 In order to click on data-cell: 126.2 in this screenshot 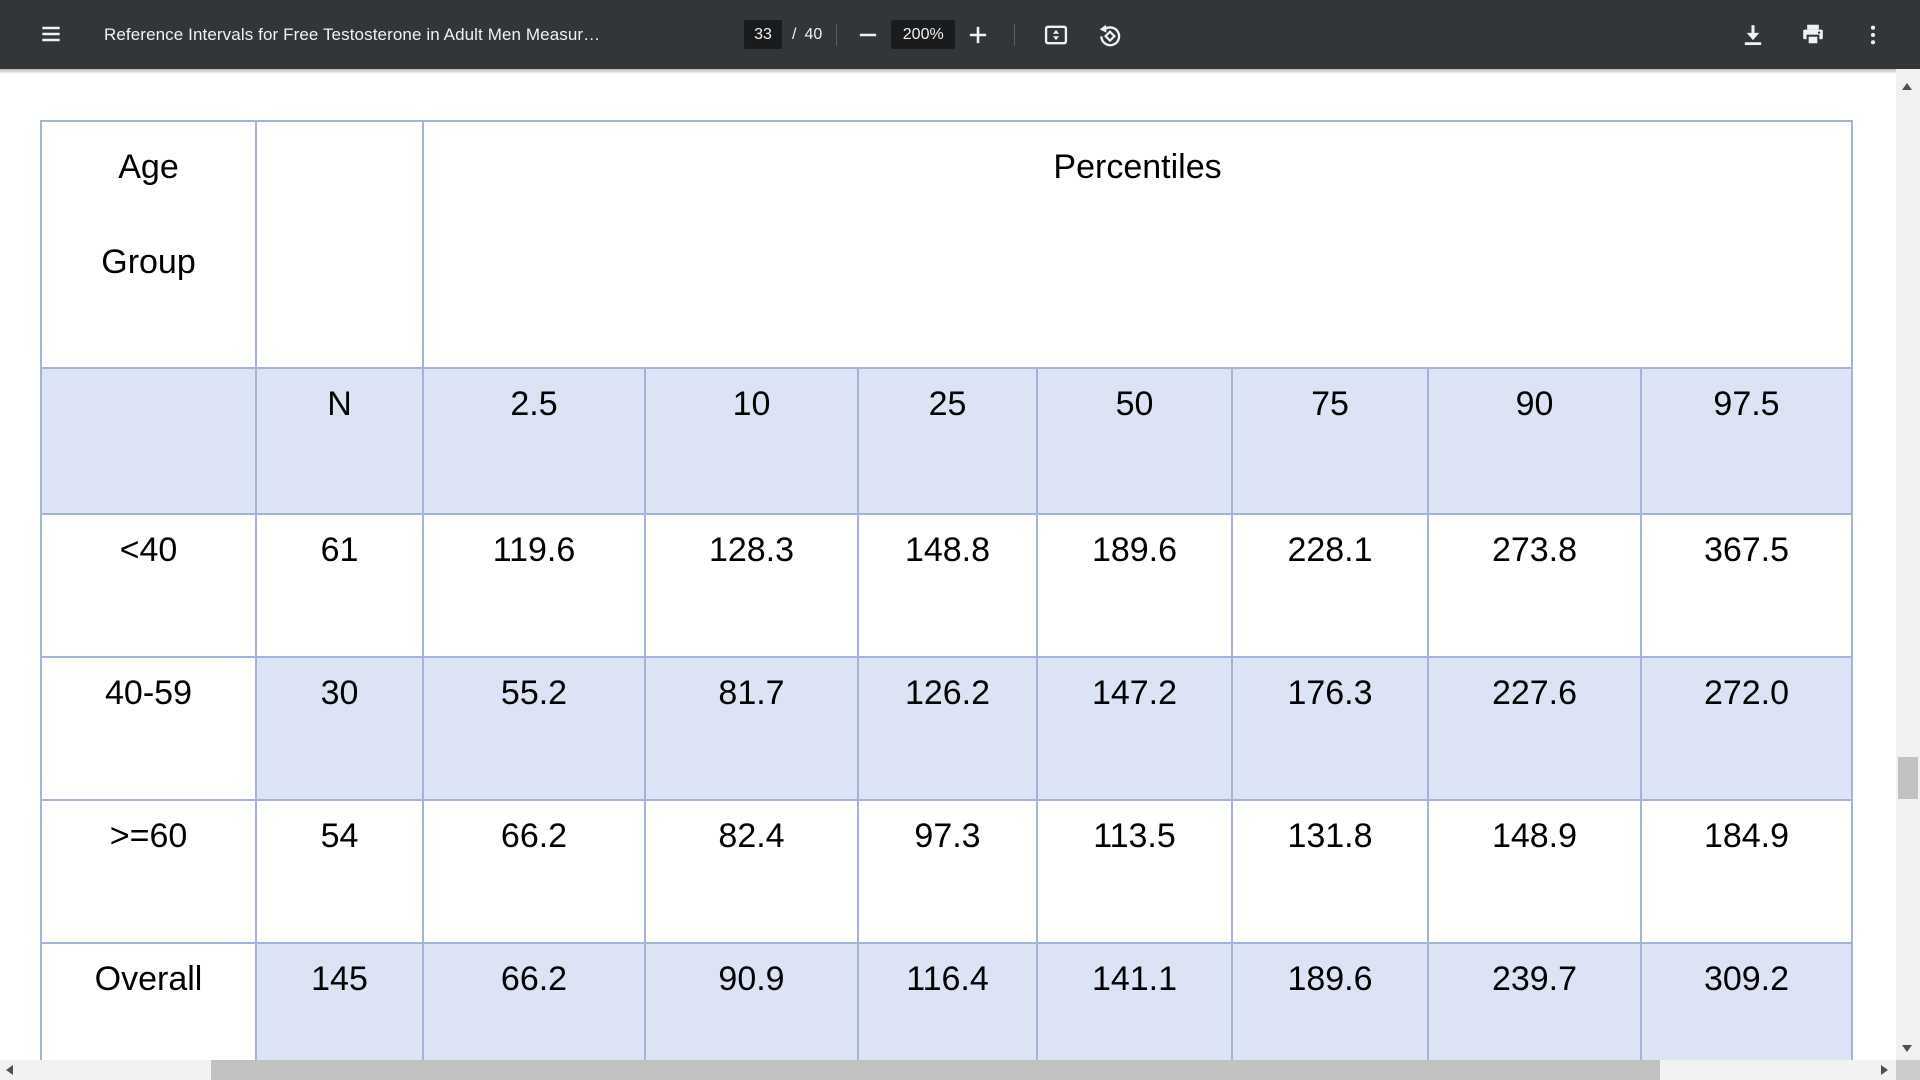, I will do `click(947, 728)`.